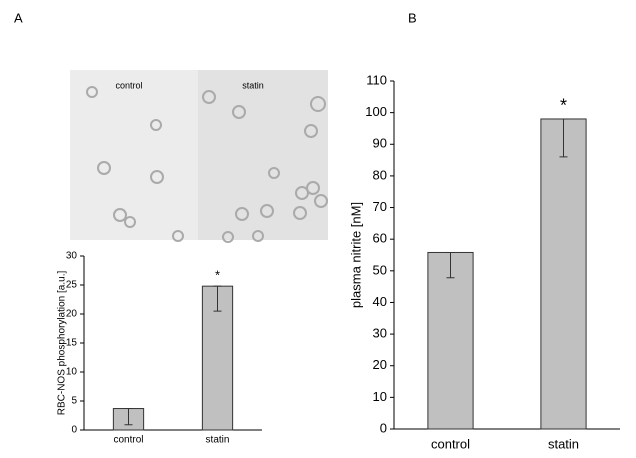 The height and width of the screenshot is (458, 636). What do you see at coordinates (380, 301) in the screenshot?
I see `y-tick-label: 40` at bounding box center [380, 301].